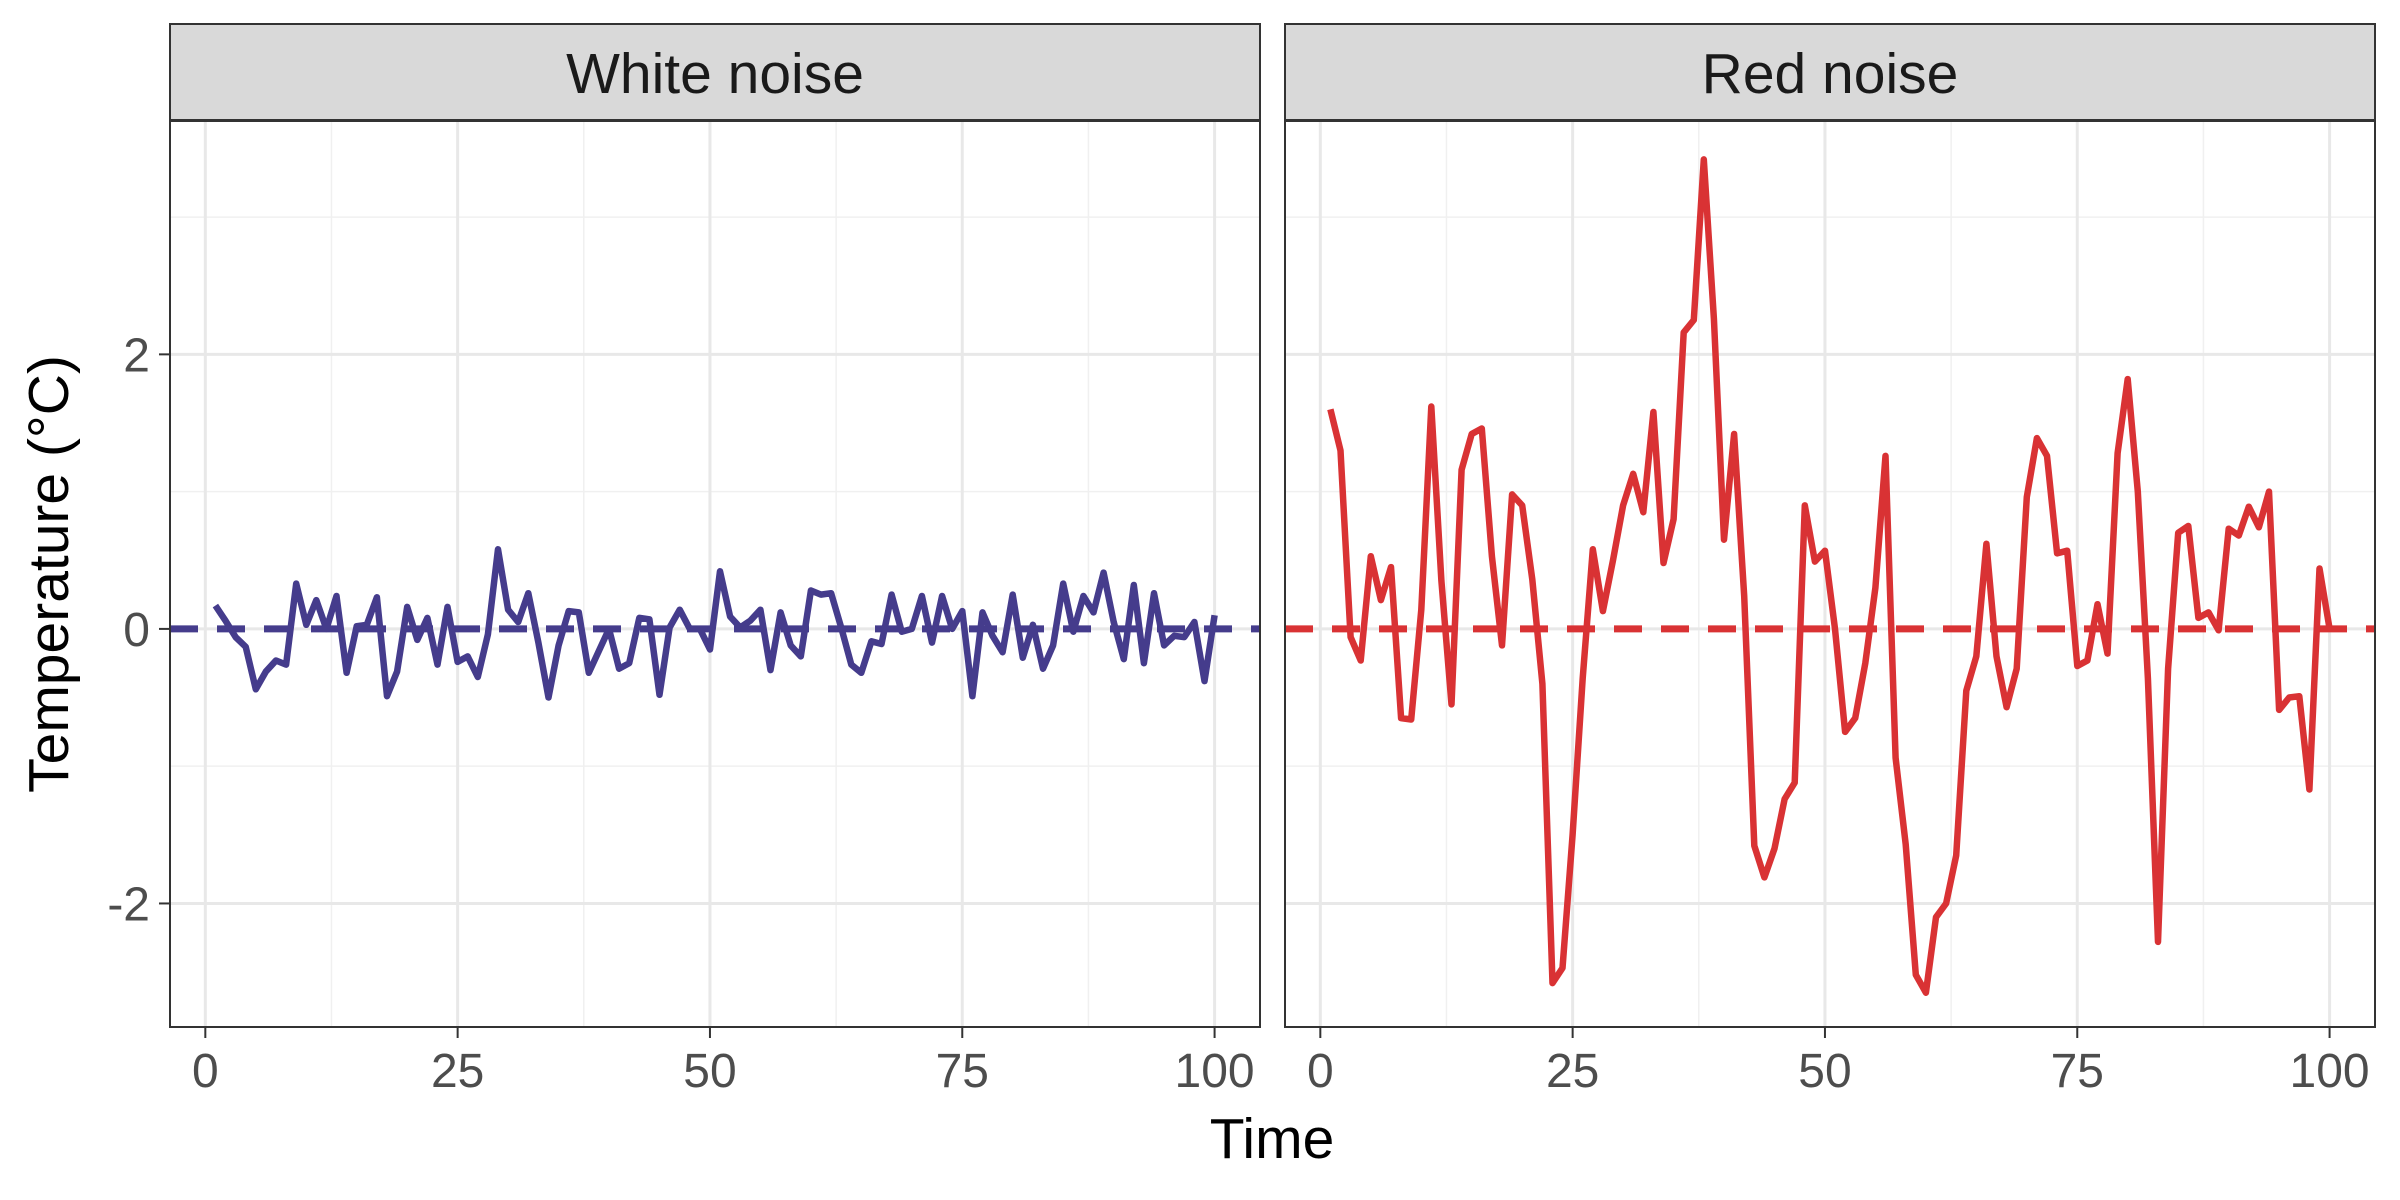  I want to click on y-tick-label: 0, so click(136, 630).